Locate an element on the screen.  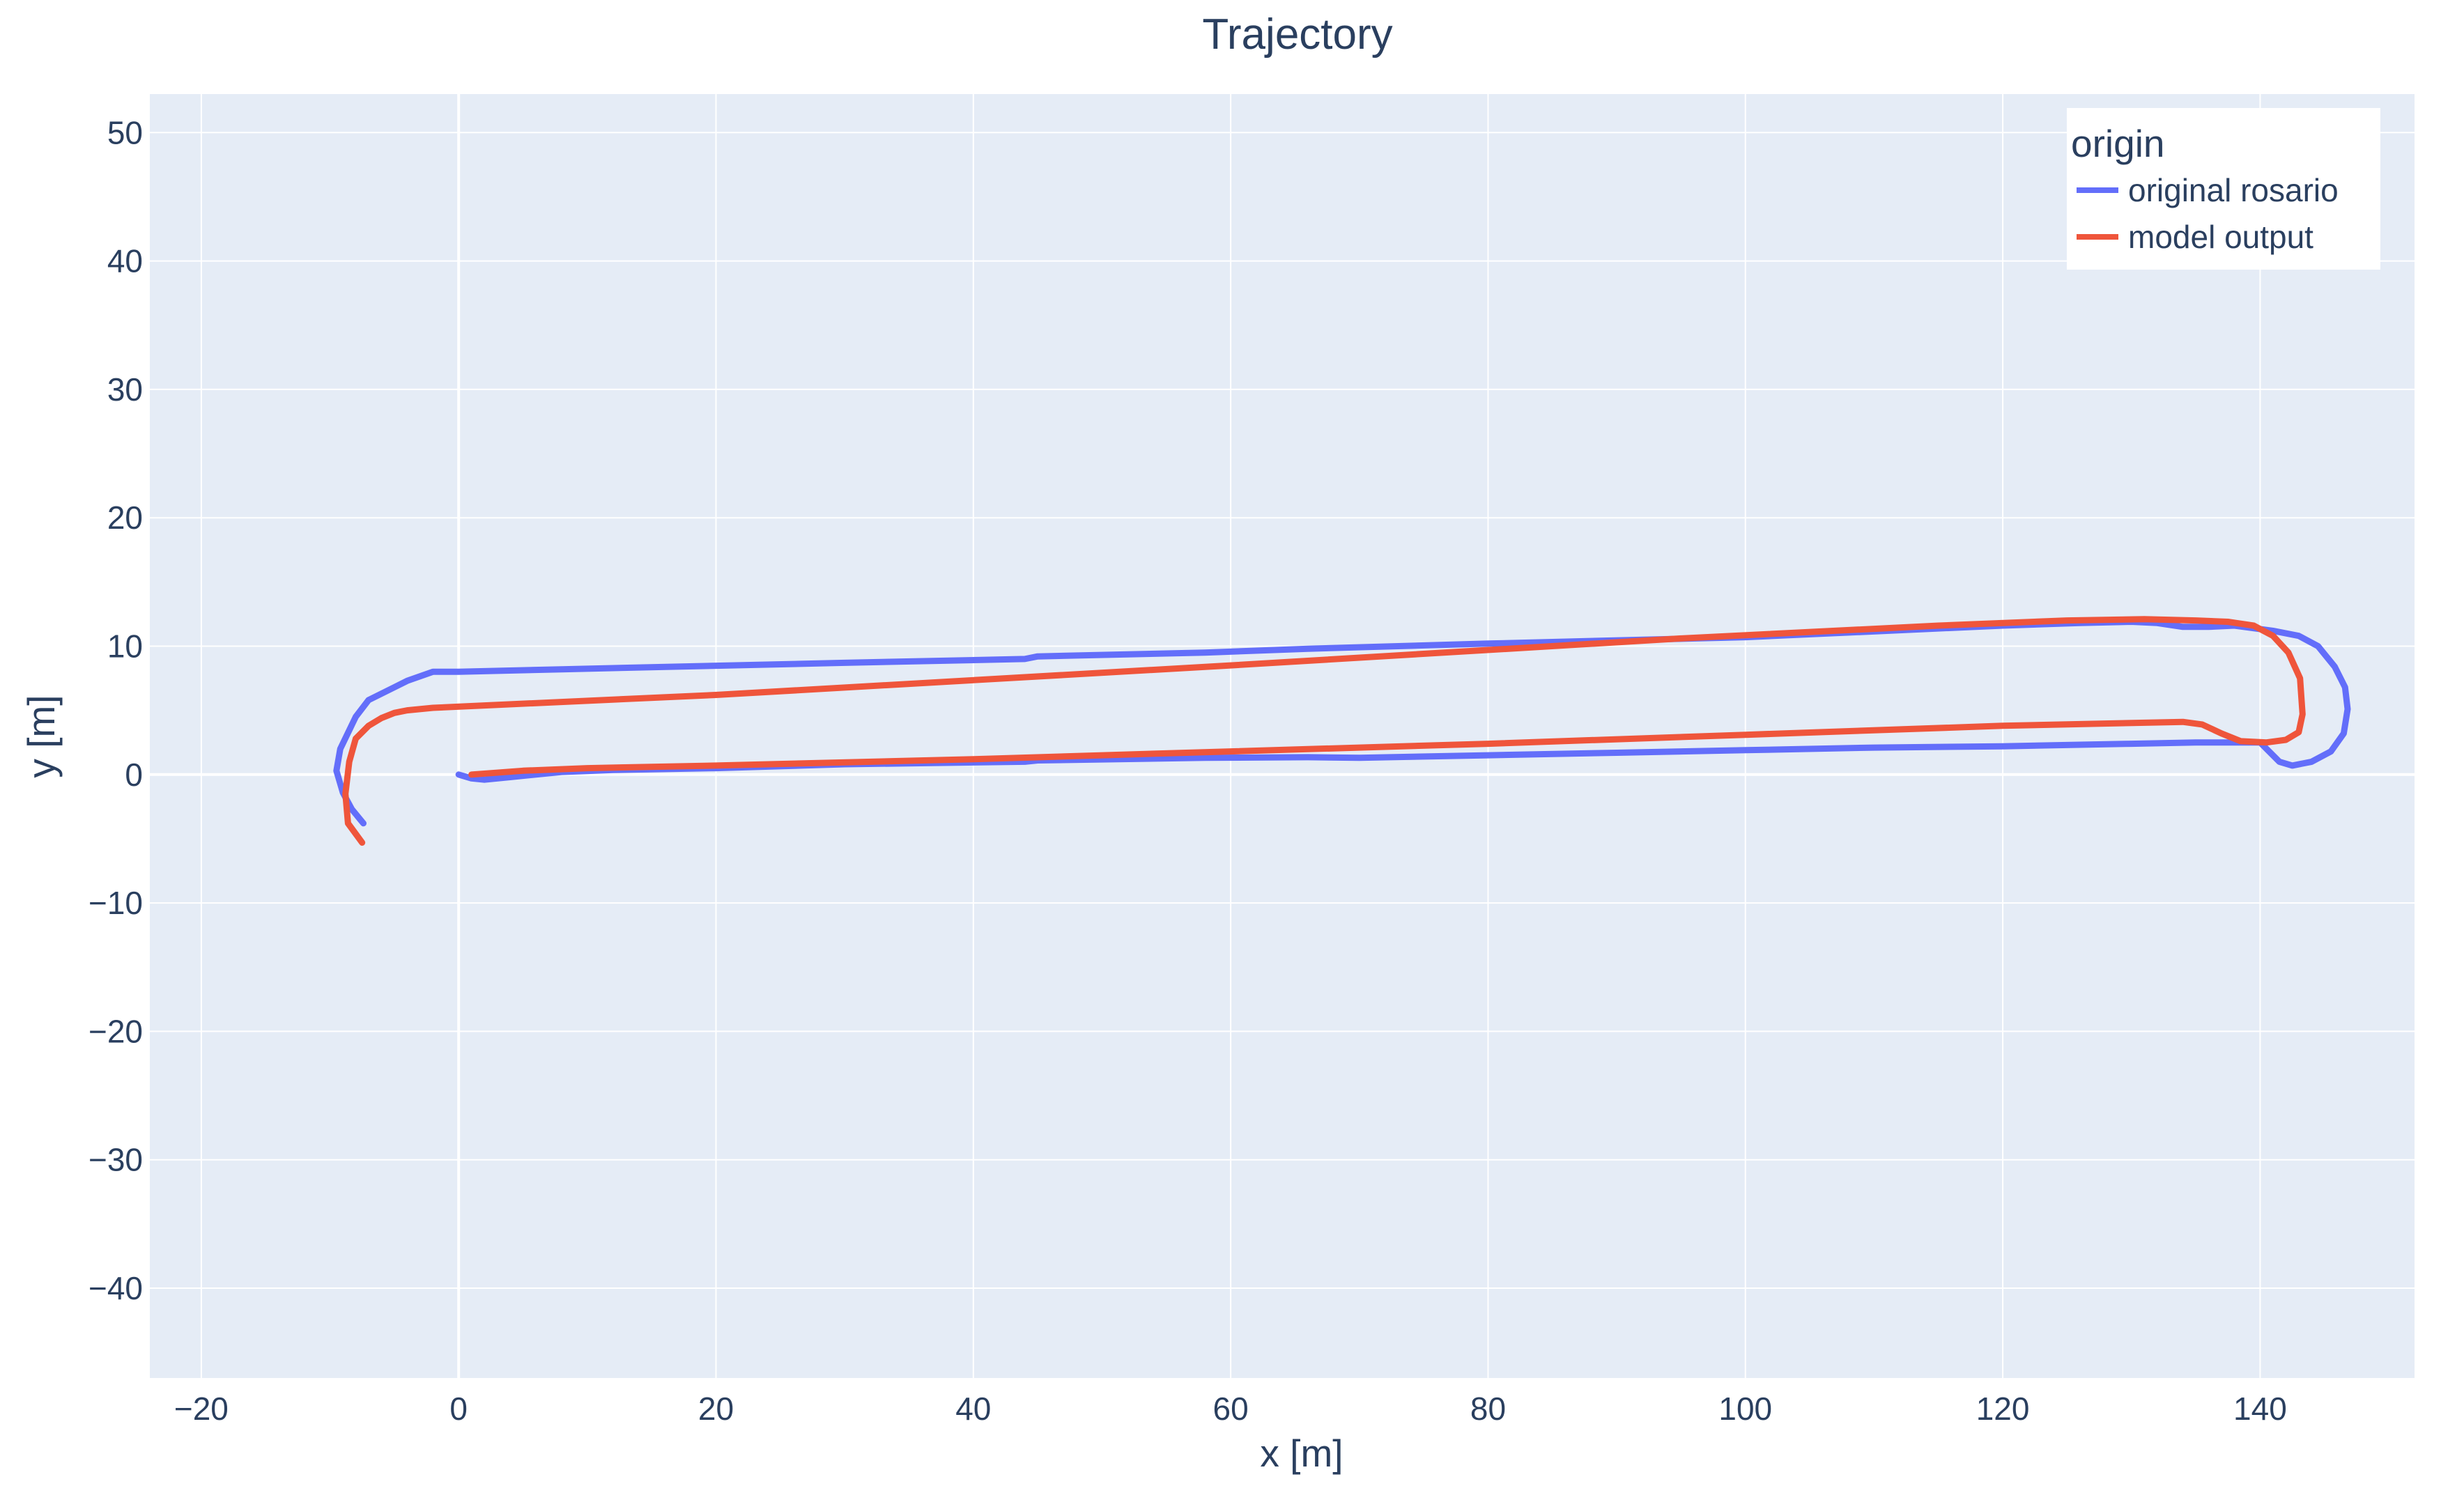
y-axis-title: y [m] is located at coordinates (41, 736).